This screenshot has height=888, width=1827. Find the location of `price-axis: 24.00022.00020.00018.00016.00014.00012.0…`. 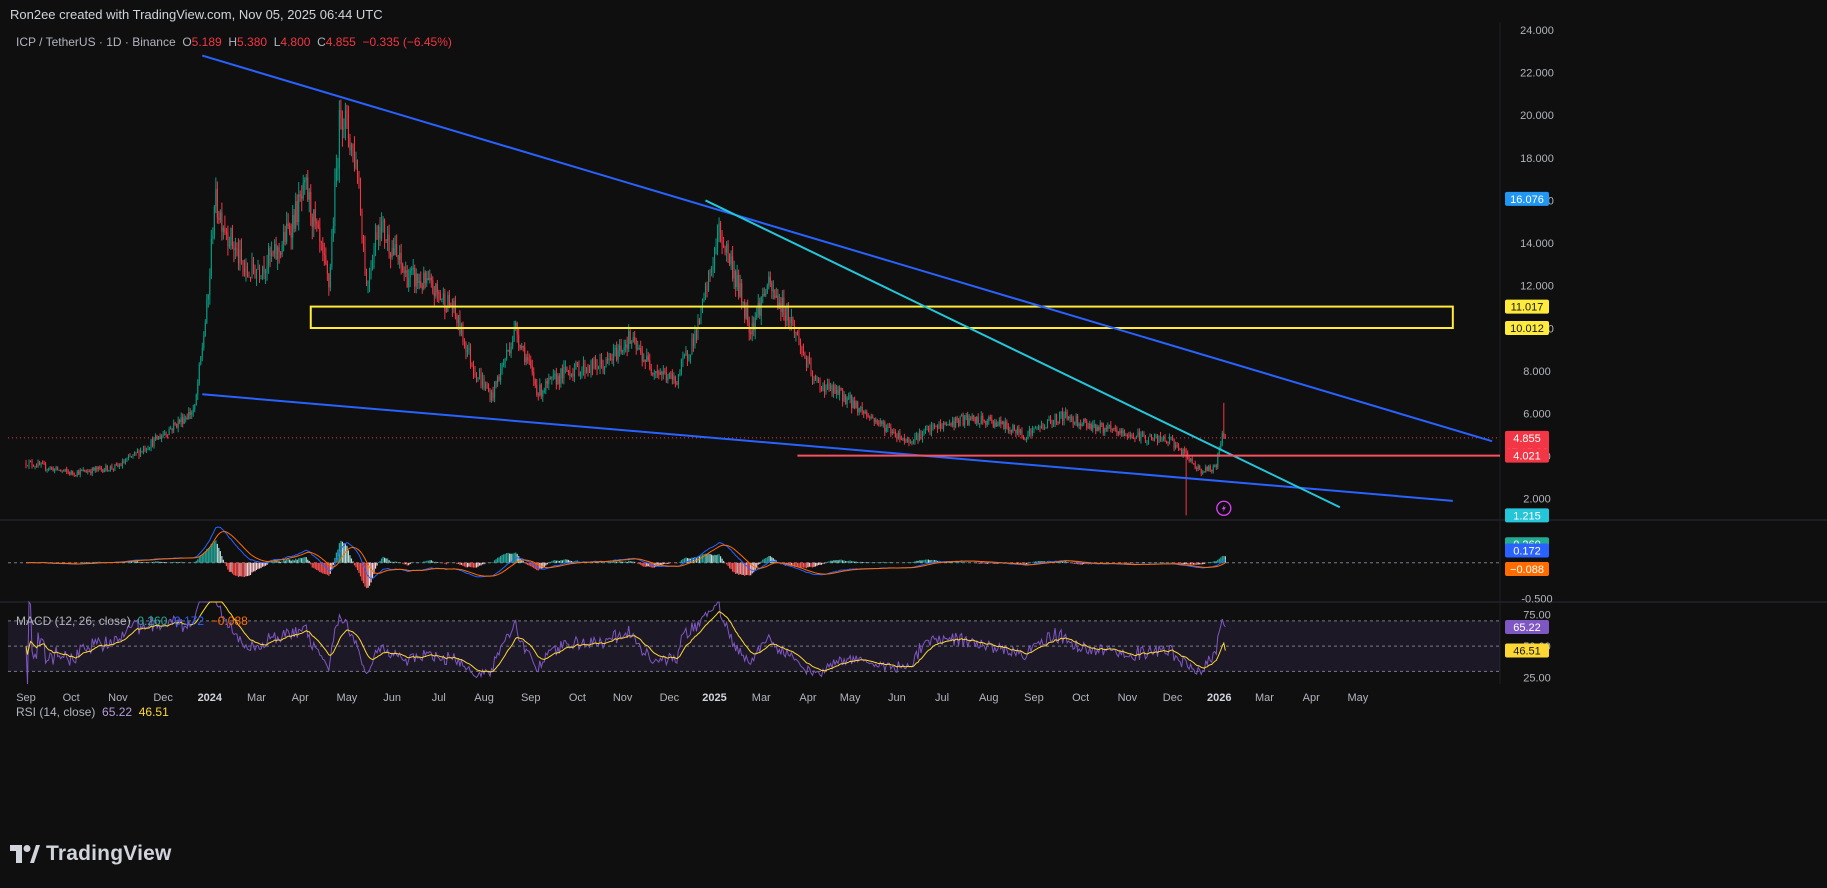

price-axis: 24.00022.00020.00018.00016.00014.00012.0… is located at coordinates (1537, 355).